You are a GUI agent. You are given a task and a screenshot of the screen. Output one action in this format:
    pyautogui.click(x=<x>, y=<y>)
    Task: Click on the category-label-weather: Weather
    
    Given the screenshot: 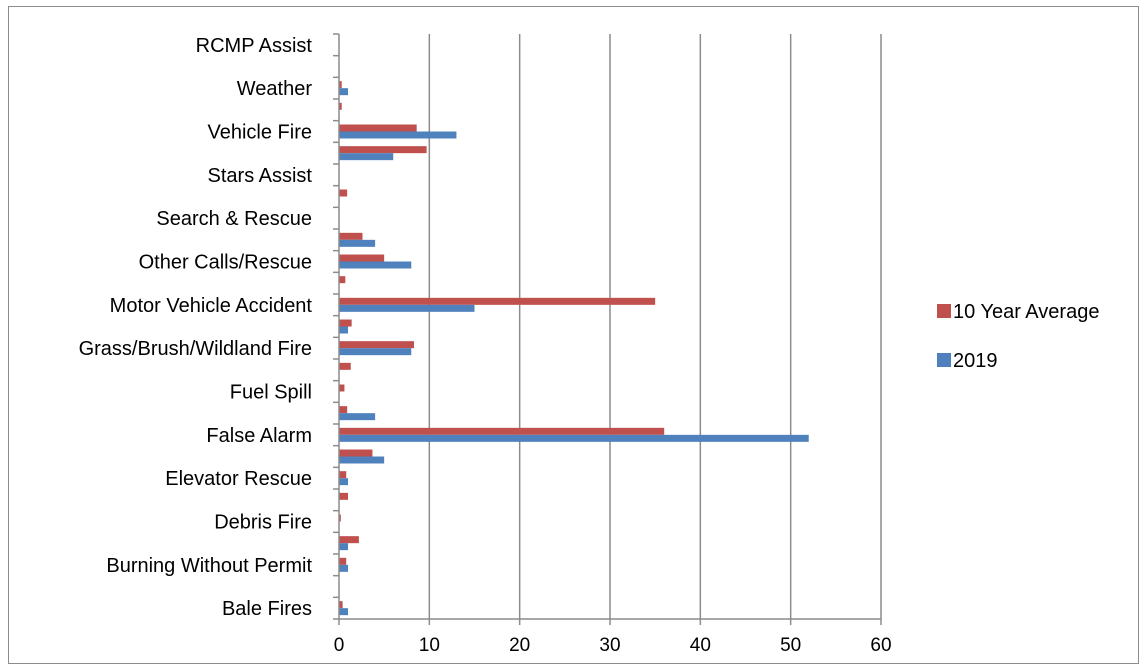 What is the action you would take?
    pyautogui.click(x=275, y=89)
    